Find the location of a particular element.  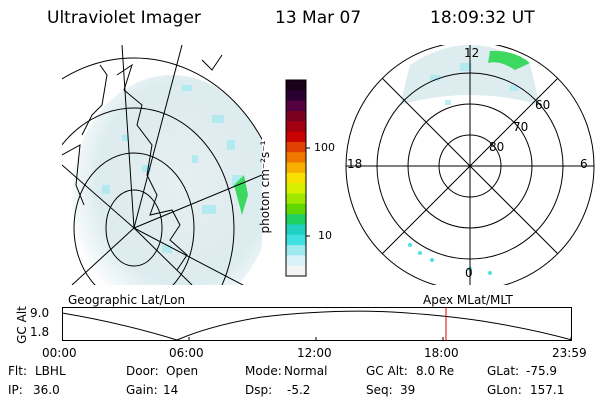

dsp-value: -5.2 is located at coordinates (299, 390).